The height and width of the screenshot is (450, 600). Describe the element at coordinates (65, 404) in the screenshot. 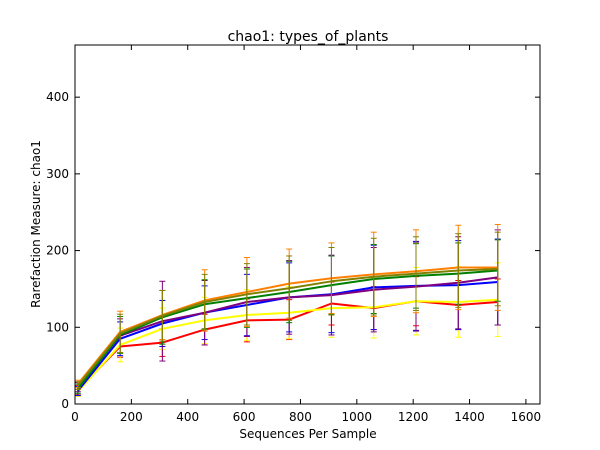

I see `y-tick-label-0: 0` at that location.